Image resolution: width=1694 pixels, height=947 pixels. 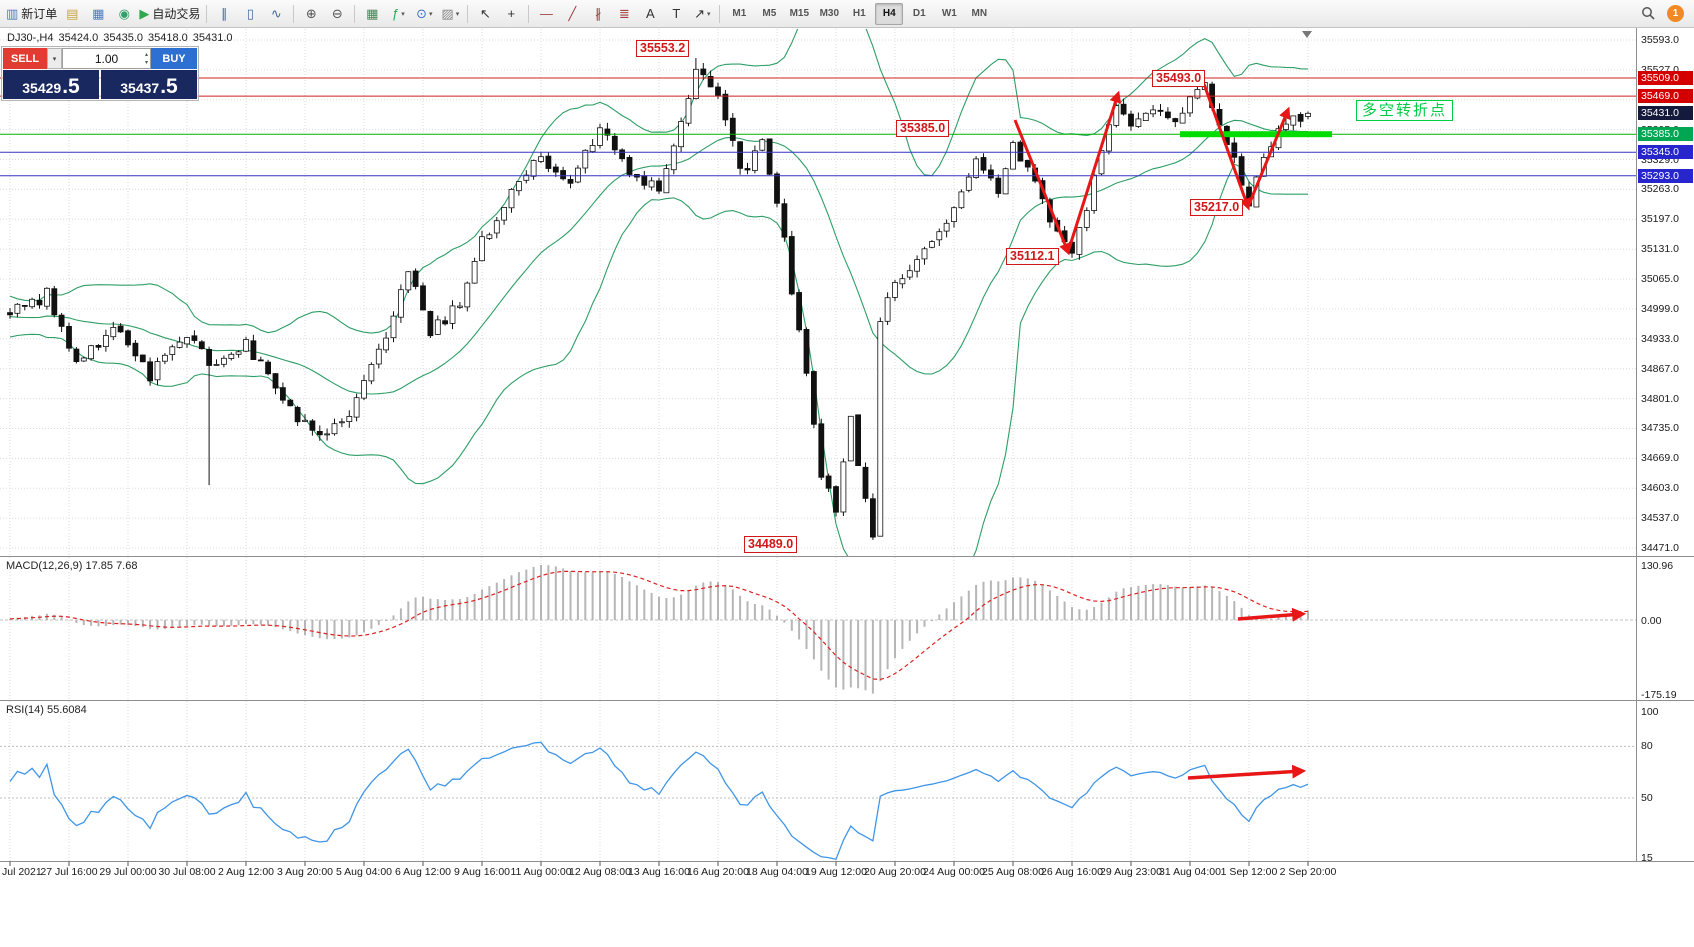 What do you see at coordinates (702, 14) in the screenshot?
I see `arrows-button: ↗ ▾` at bounding box center [702, 14].